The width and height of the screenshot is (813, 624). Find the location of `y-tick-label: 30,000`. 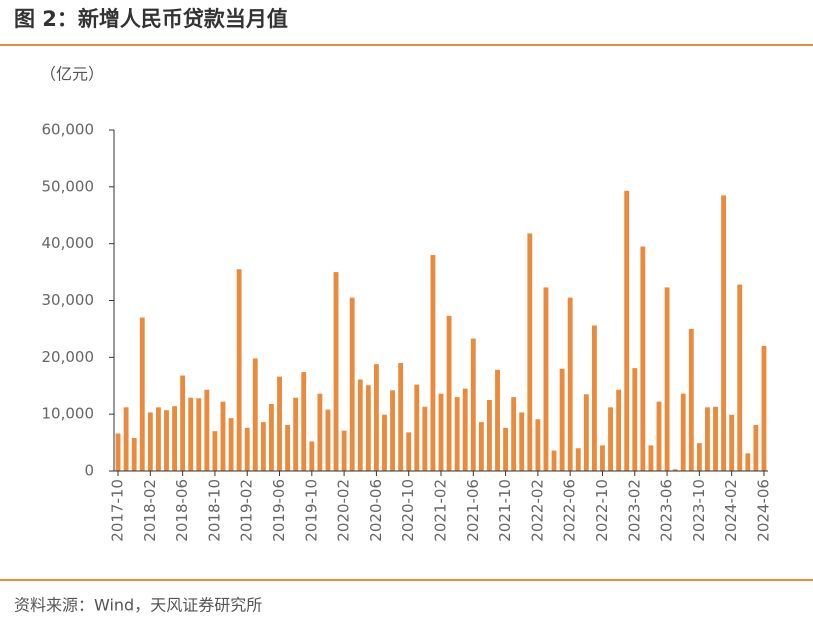

y-tick-label: 30,000 is located at coordinates (68, 300).